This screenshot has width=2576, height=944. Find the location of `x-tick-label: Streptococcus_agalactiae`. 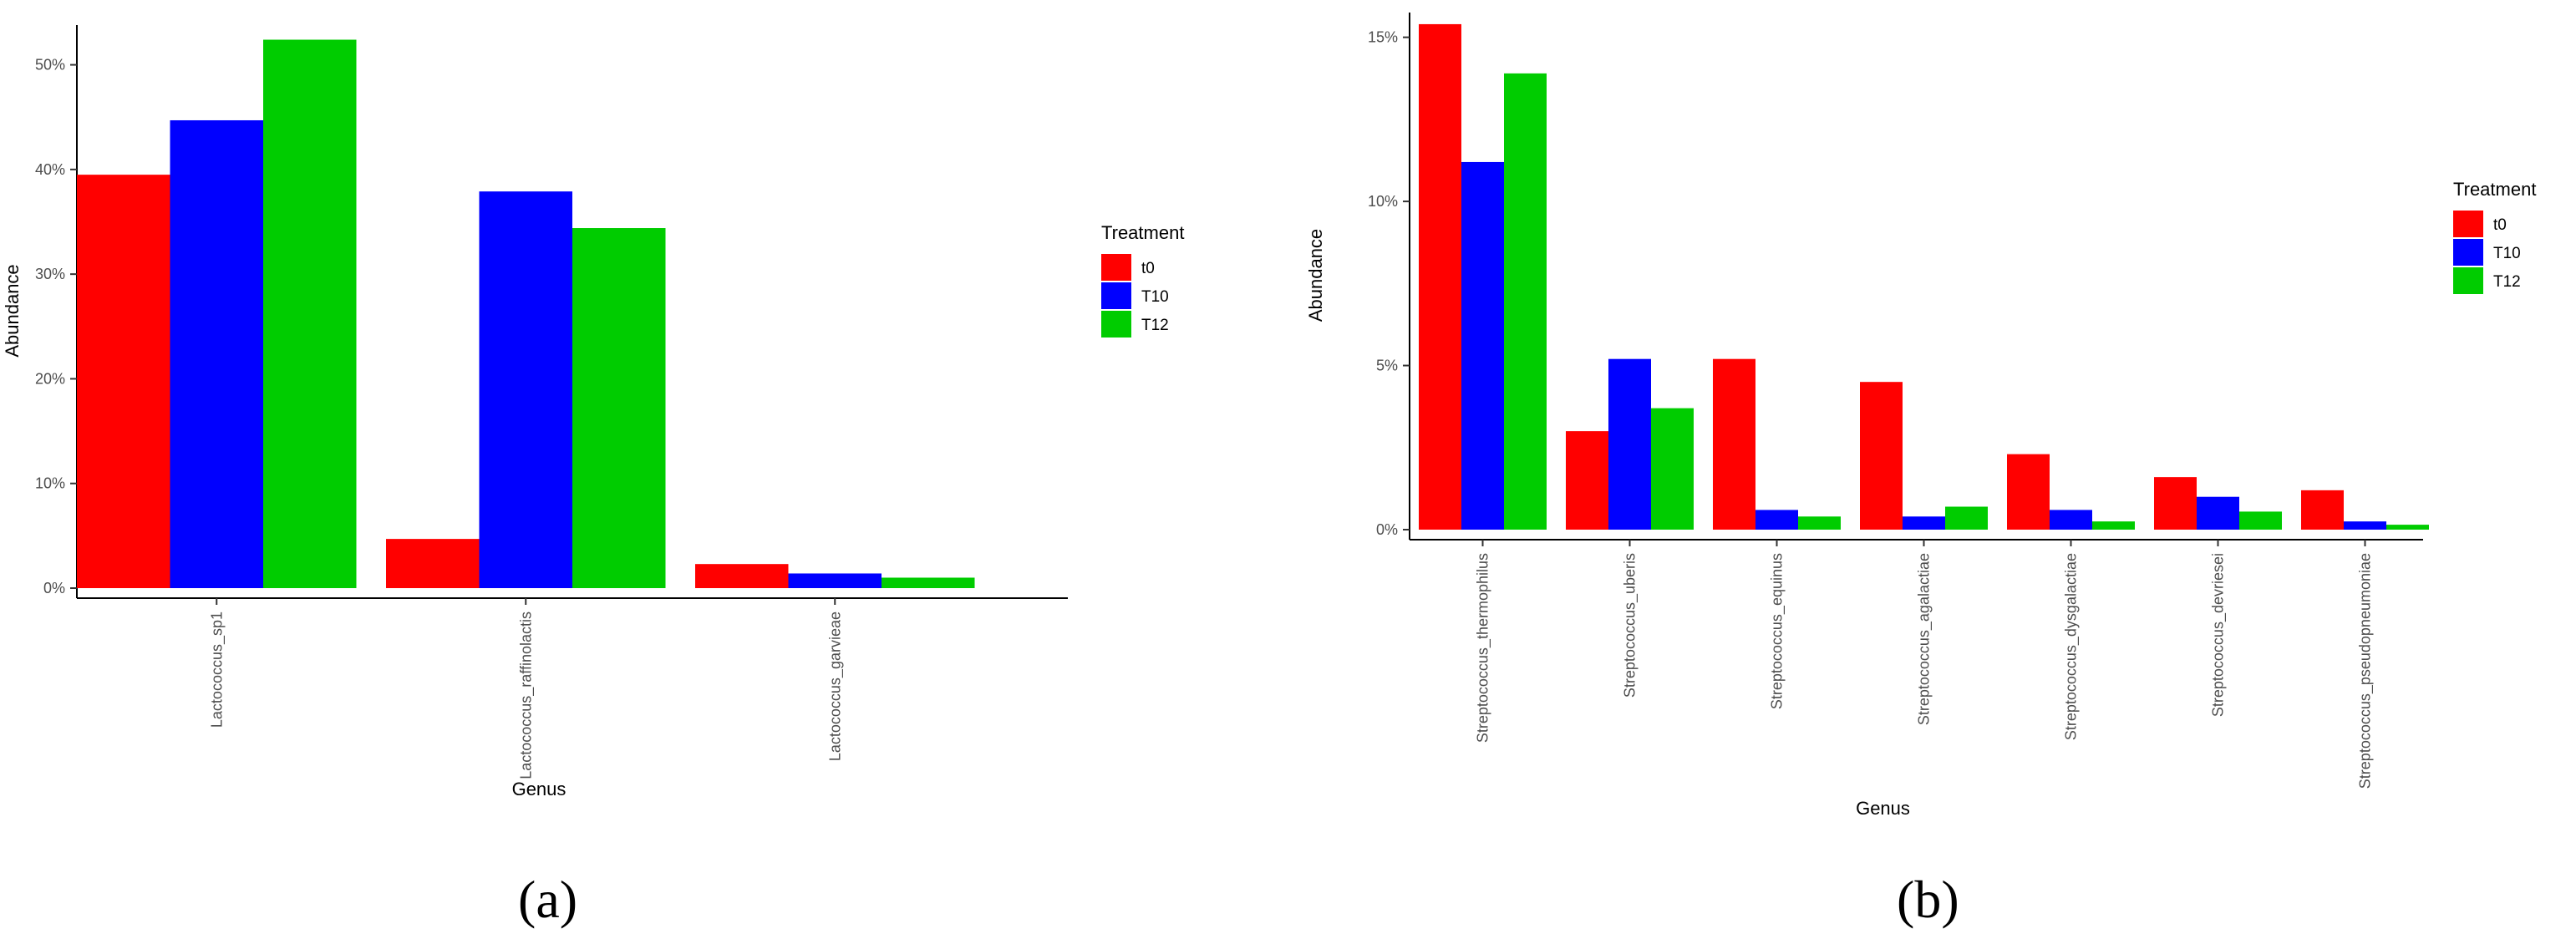

x-tick-label: Streptococcus_agalactiae is located at coordinates (1924, 639).